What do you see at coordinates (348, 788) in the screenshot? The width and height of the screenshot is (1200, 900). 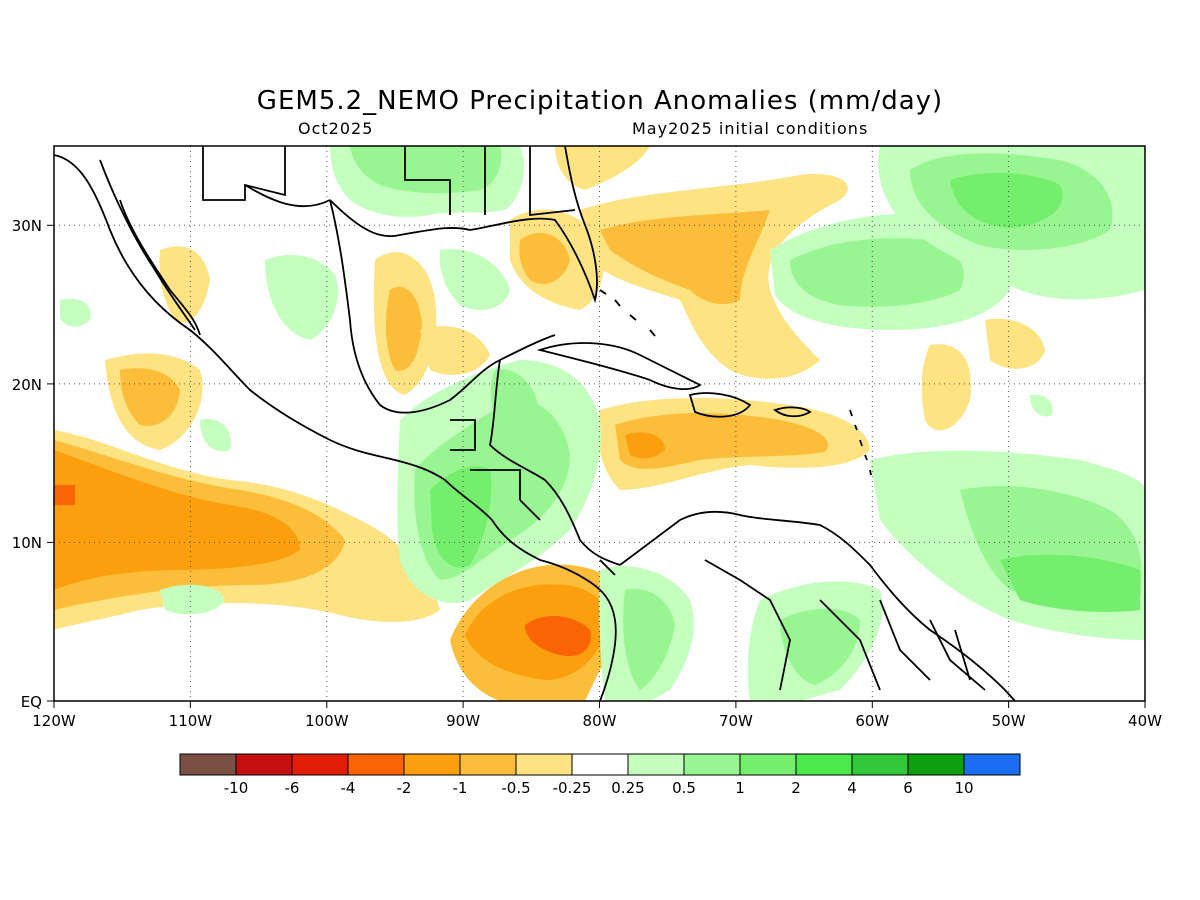 I see `colorbar-label: -4` at bounding box center [348, 788].